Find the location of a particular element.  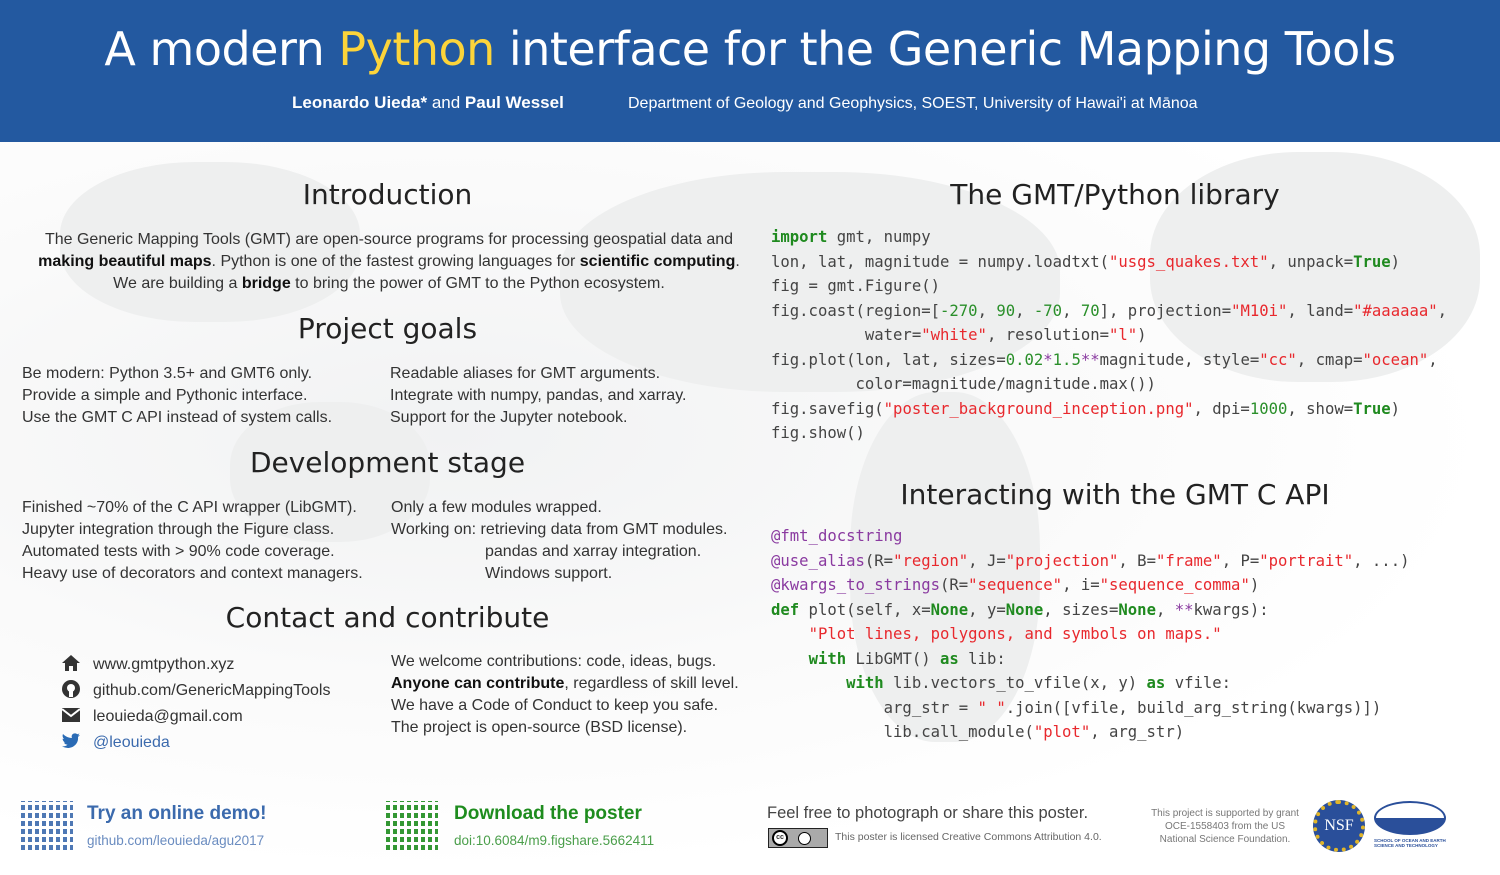

text-span: kwargs): is located at coordinates (1231, 609).